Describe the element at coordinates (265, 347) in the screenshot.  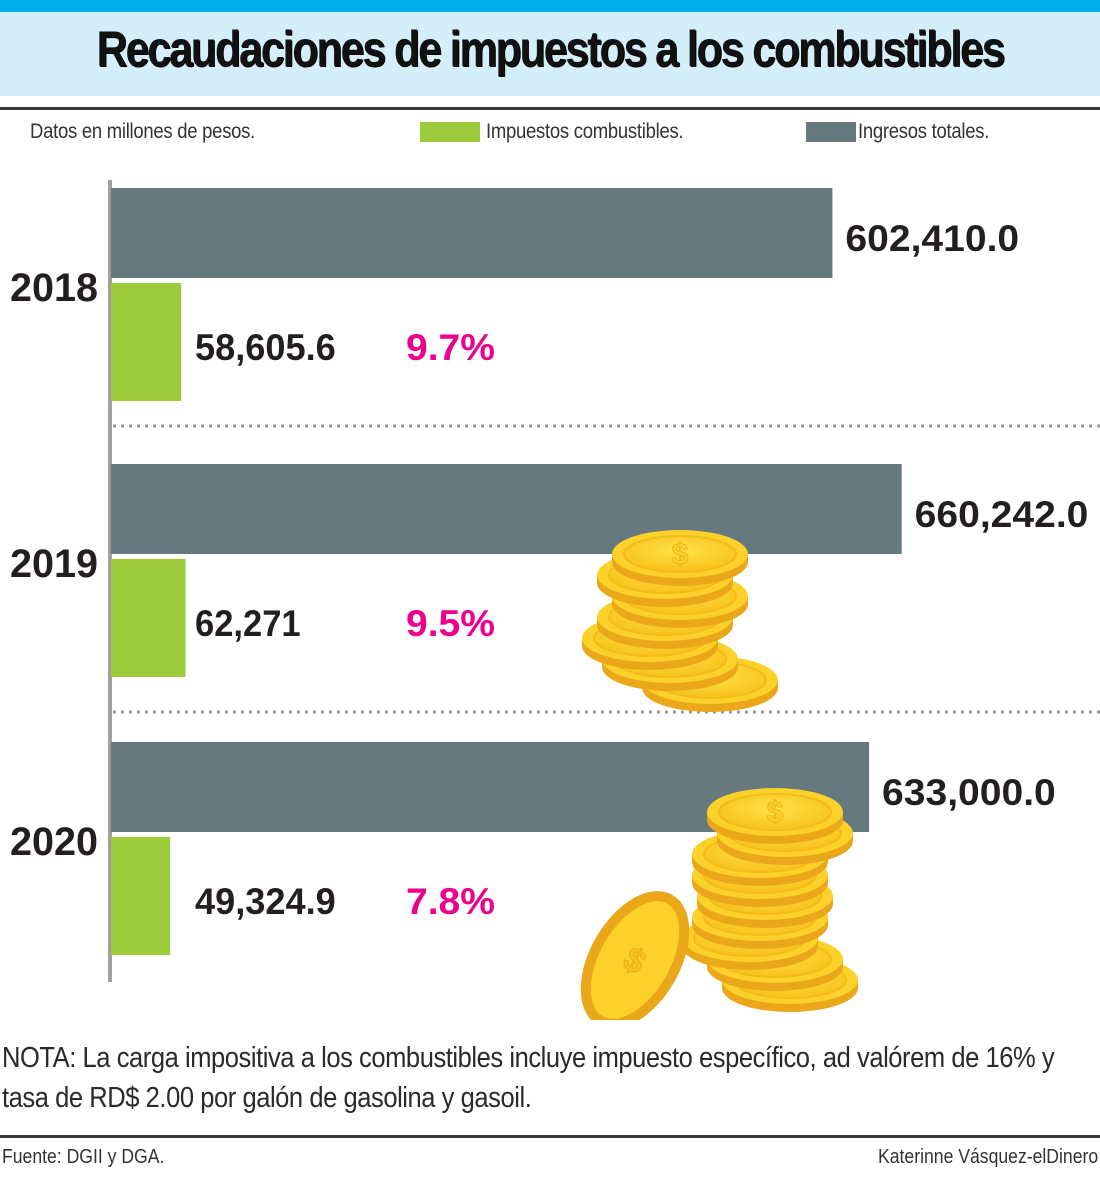
I see `value-label-impuestos-2018: 58,605.6` at that location.